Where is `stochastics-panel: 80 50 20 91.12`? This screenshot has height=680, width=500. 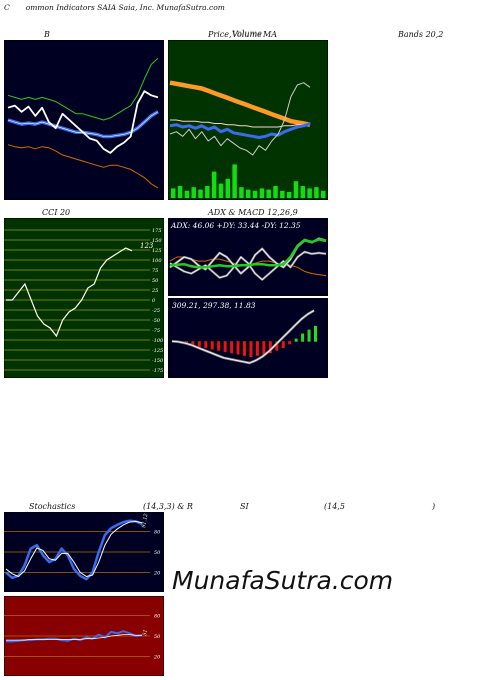 stochastics-panel: 80 50 20 91.12 is located at coordinates (84, 552).